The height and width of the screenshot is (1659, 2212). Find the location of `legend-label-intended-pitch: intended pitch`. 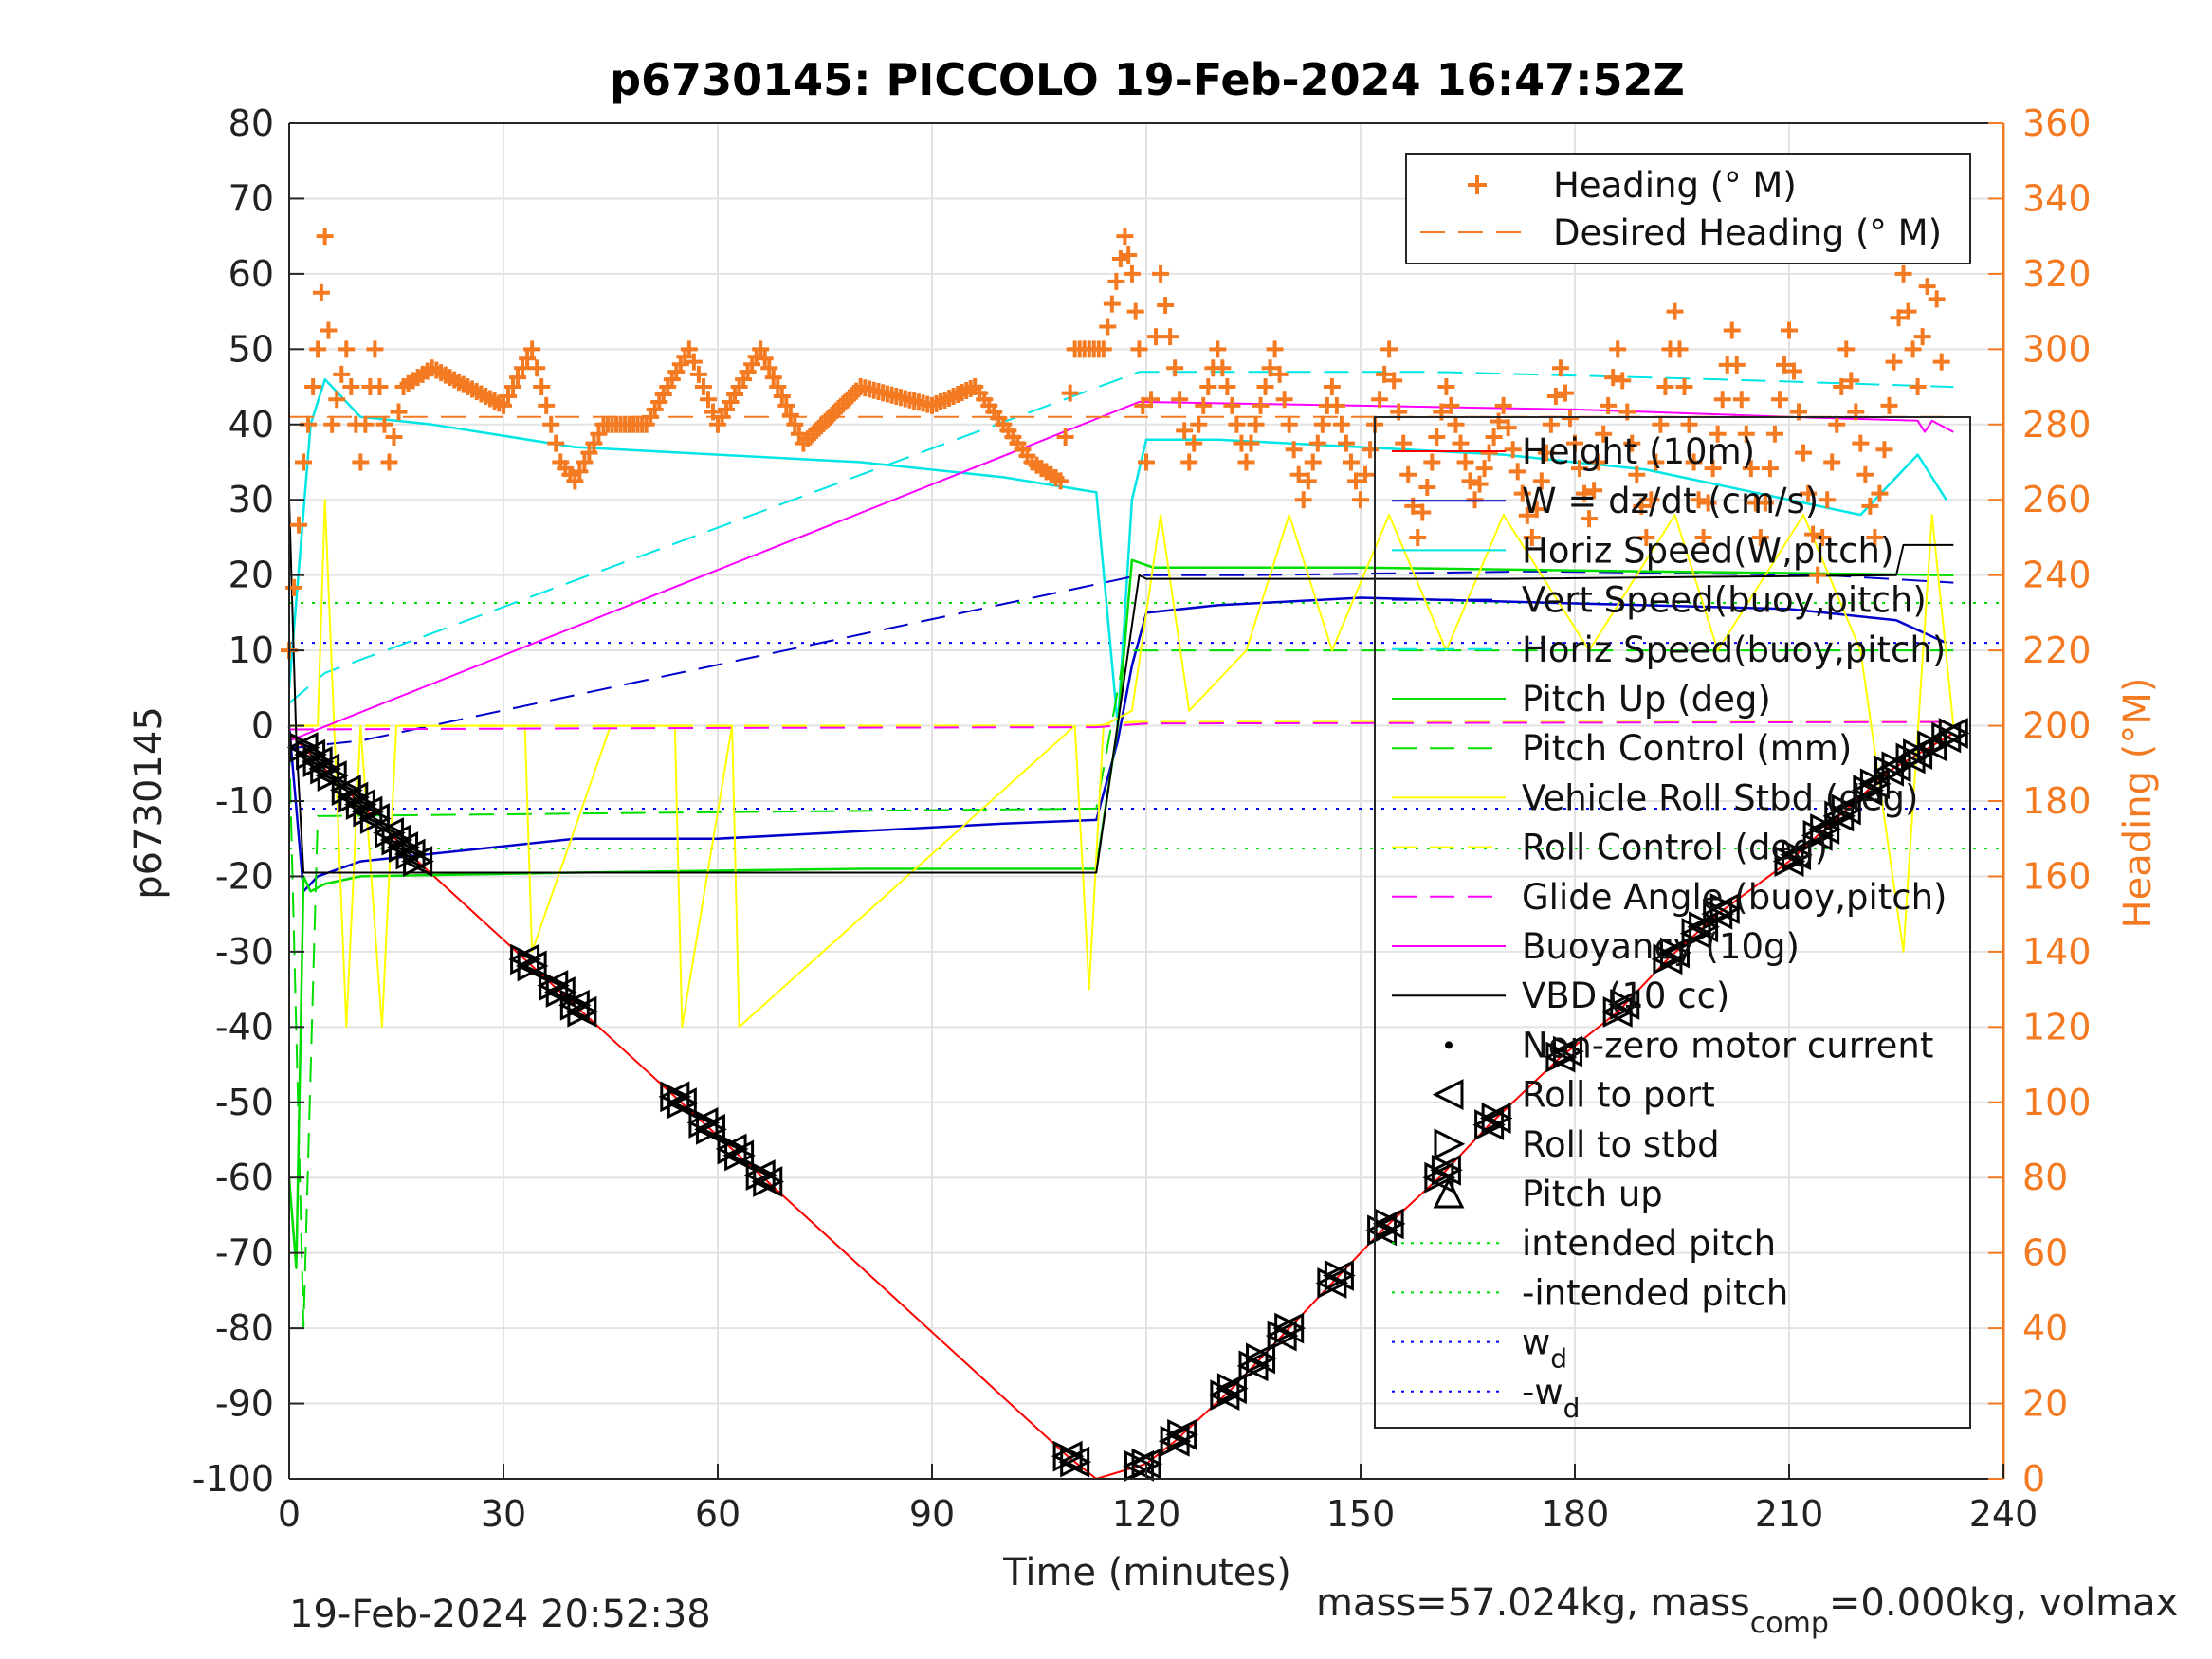

legend-label-intended-pitch: intended pitch is located at coordinates (1649, 1243).